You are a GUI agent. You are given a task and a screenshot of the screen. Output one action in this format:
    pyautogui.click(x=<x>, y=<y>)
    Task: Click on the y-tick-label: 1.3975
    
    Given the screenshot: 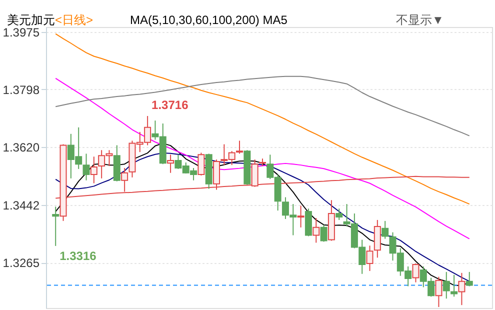 What is the action you would take?
    pyautogui.click(x=21, y=32)
    